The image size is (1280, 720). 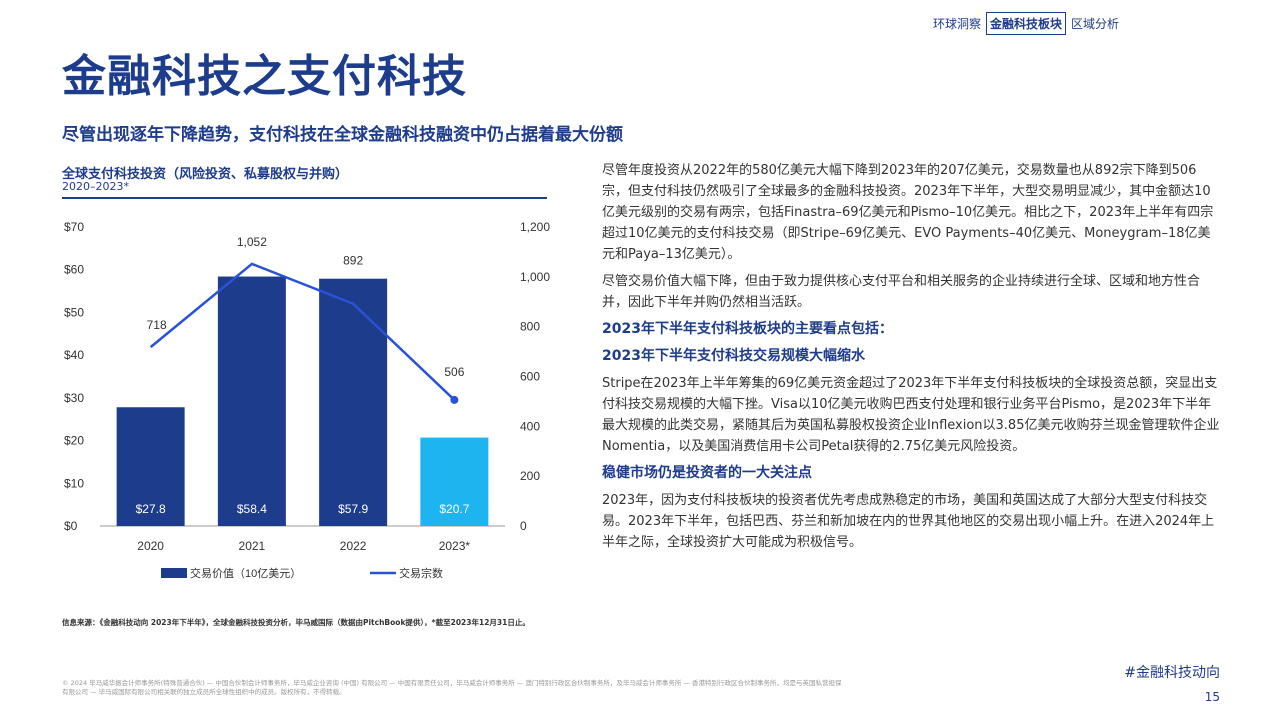 I want to click on x-axis-tick-label: 2021, so click(x=252, y=546).